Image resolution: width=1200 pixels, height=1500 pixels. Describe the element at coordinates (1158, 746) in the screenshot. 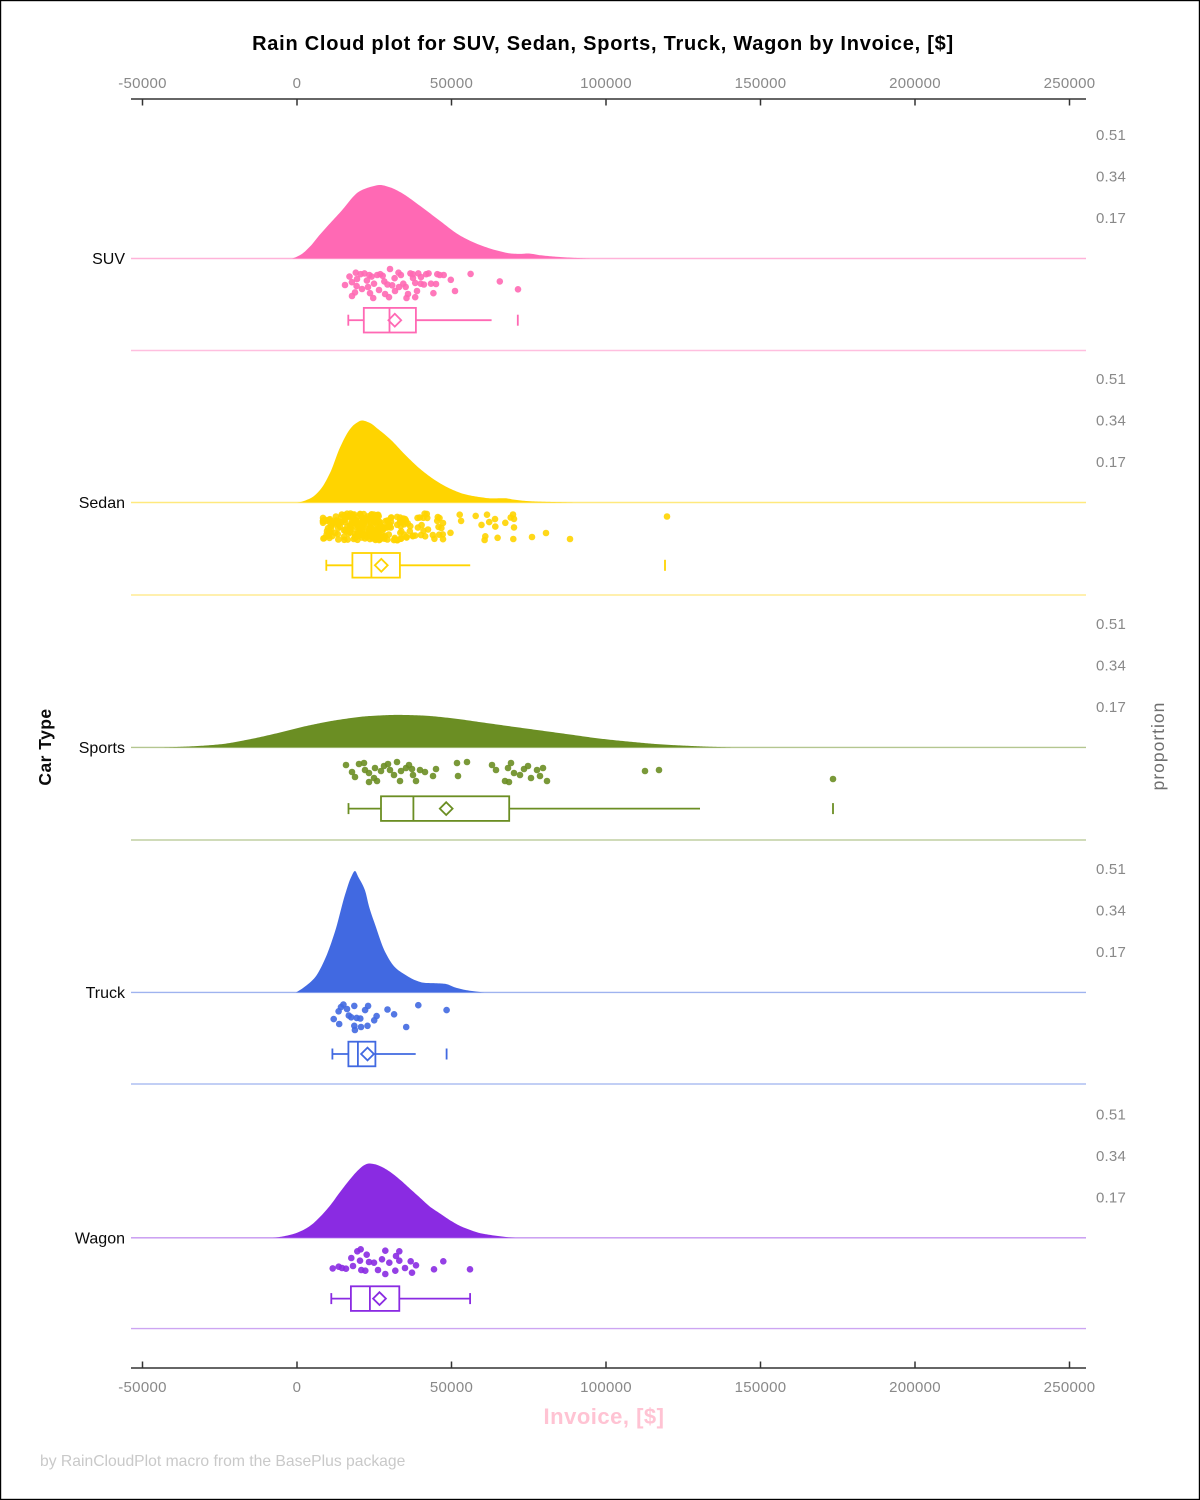

I see `svg-text: proportion` at that location.